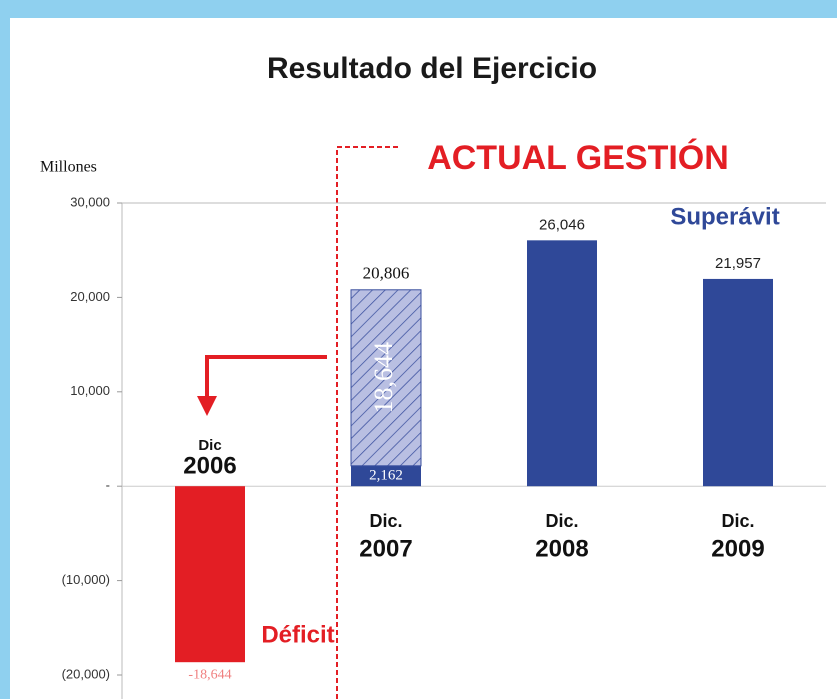 Image resolution: width=837 pixels, height=699 pixels. What do you see at coordinates (209, 466) in the screenshot?
I see `x-tick-label: 2006` at bounding box center [209, 466].